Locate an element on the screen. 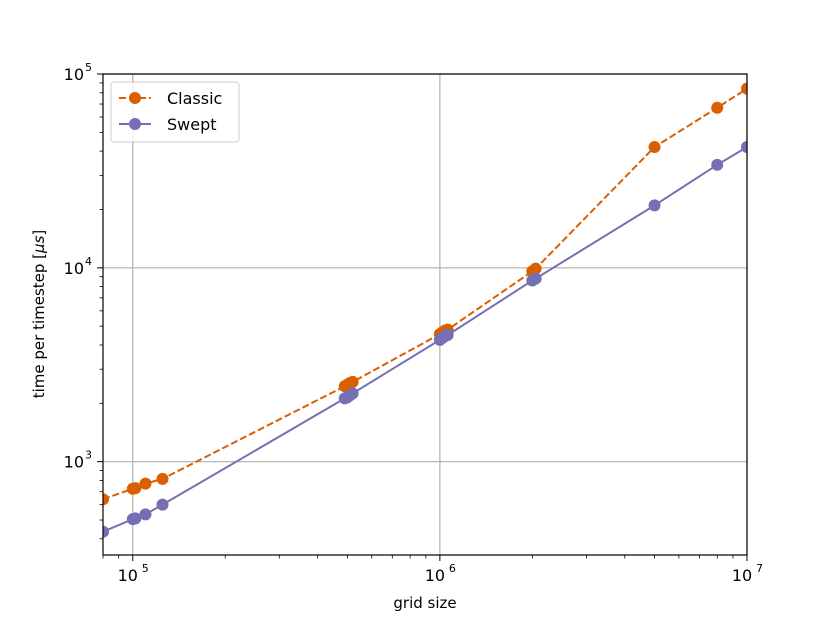 The image size is (830, 623). legend-classic-marker is located at coordinates (135, 98).